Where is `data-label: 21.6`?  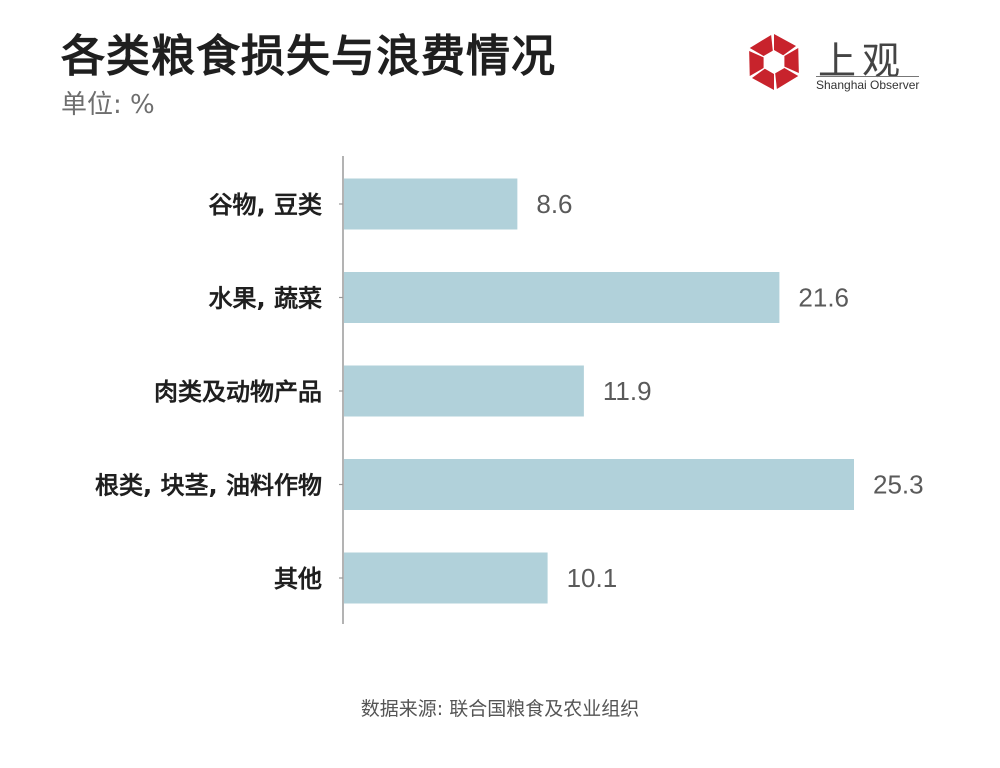
data-label: 21.6 is located at coordinates (823, 297).